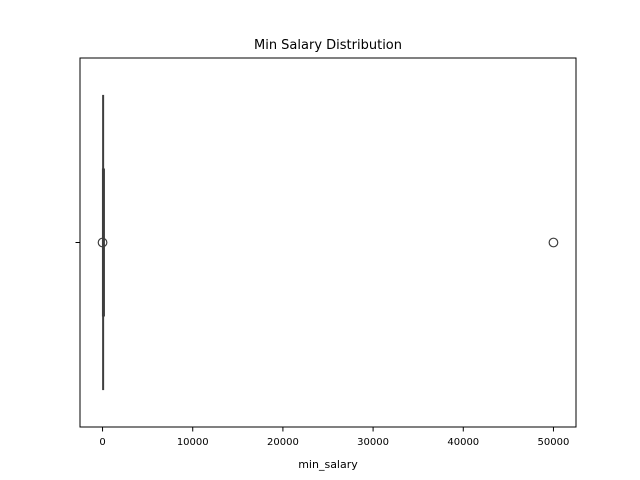 Image resolution: width=640 pixels, height=480 pixels. I want to click on x-axis-ticks: 0 10000 20000 30000 40000 50000, so click(334, 437).